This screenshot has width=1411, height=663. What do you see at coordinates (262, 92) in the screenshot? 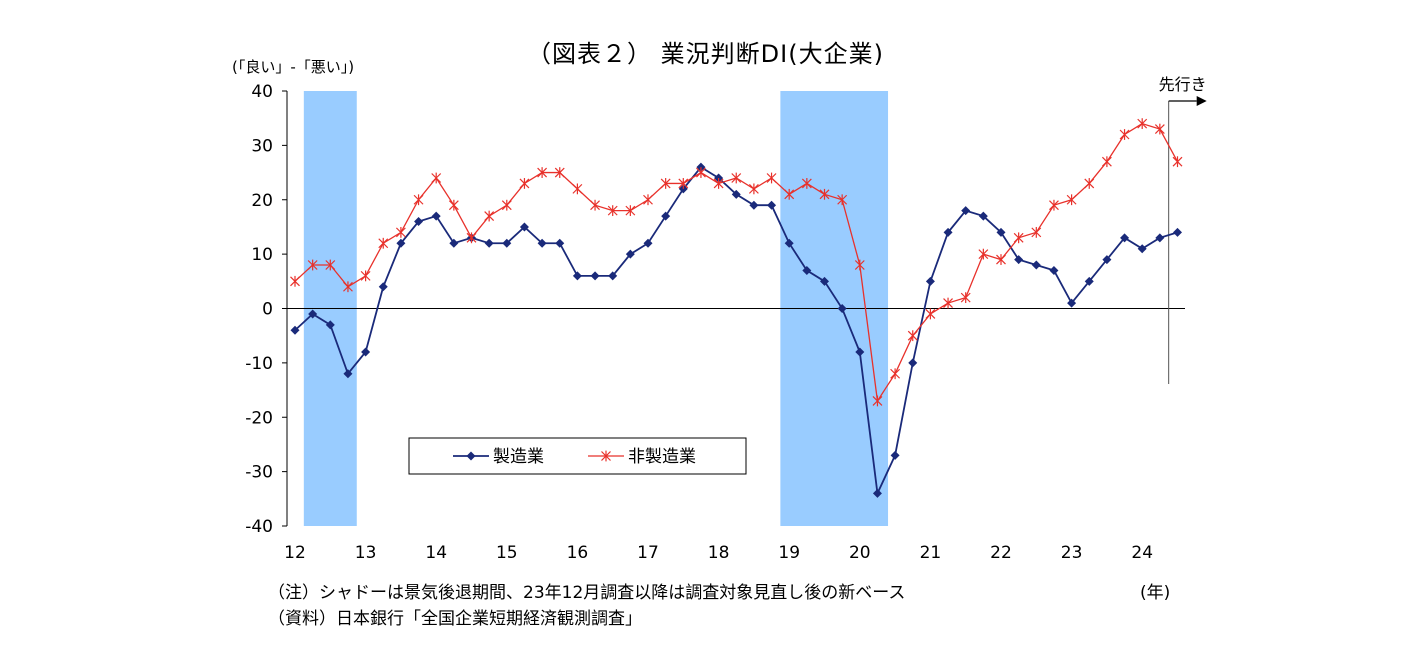
I see `y-tick-label: 40` at bounding box center [262, 92].